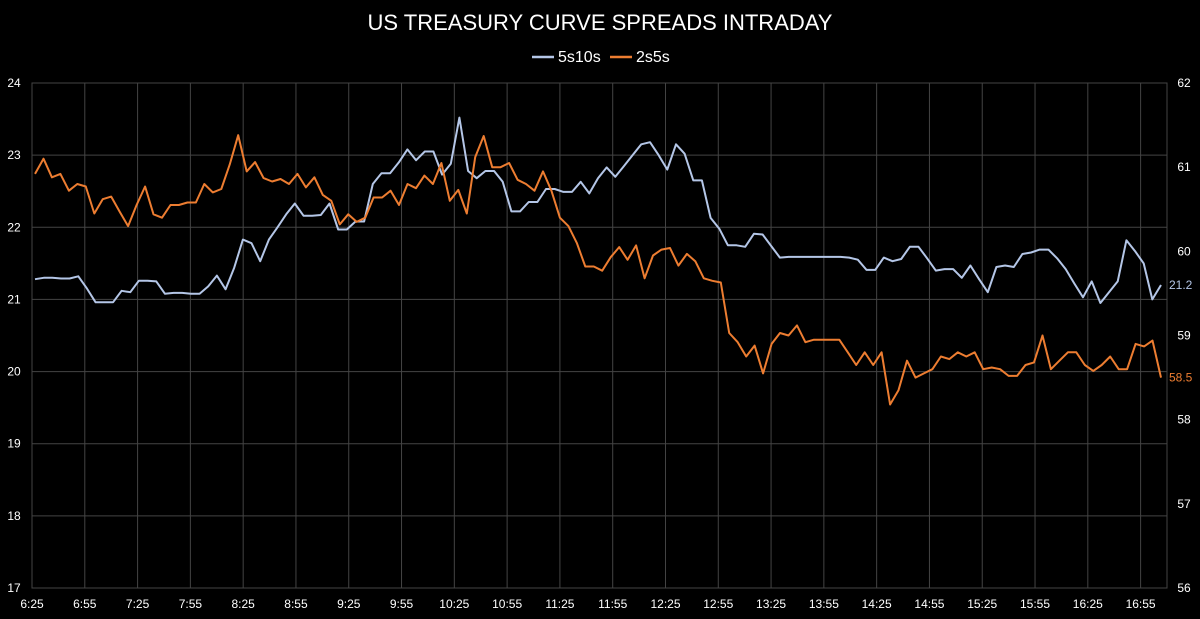  What do you see at coordinates (138, 604) in the screenshot?
I see `x-tick-label: 7:25` at bounding box center [138, 604].